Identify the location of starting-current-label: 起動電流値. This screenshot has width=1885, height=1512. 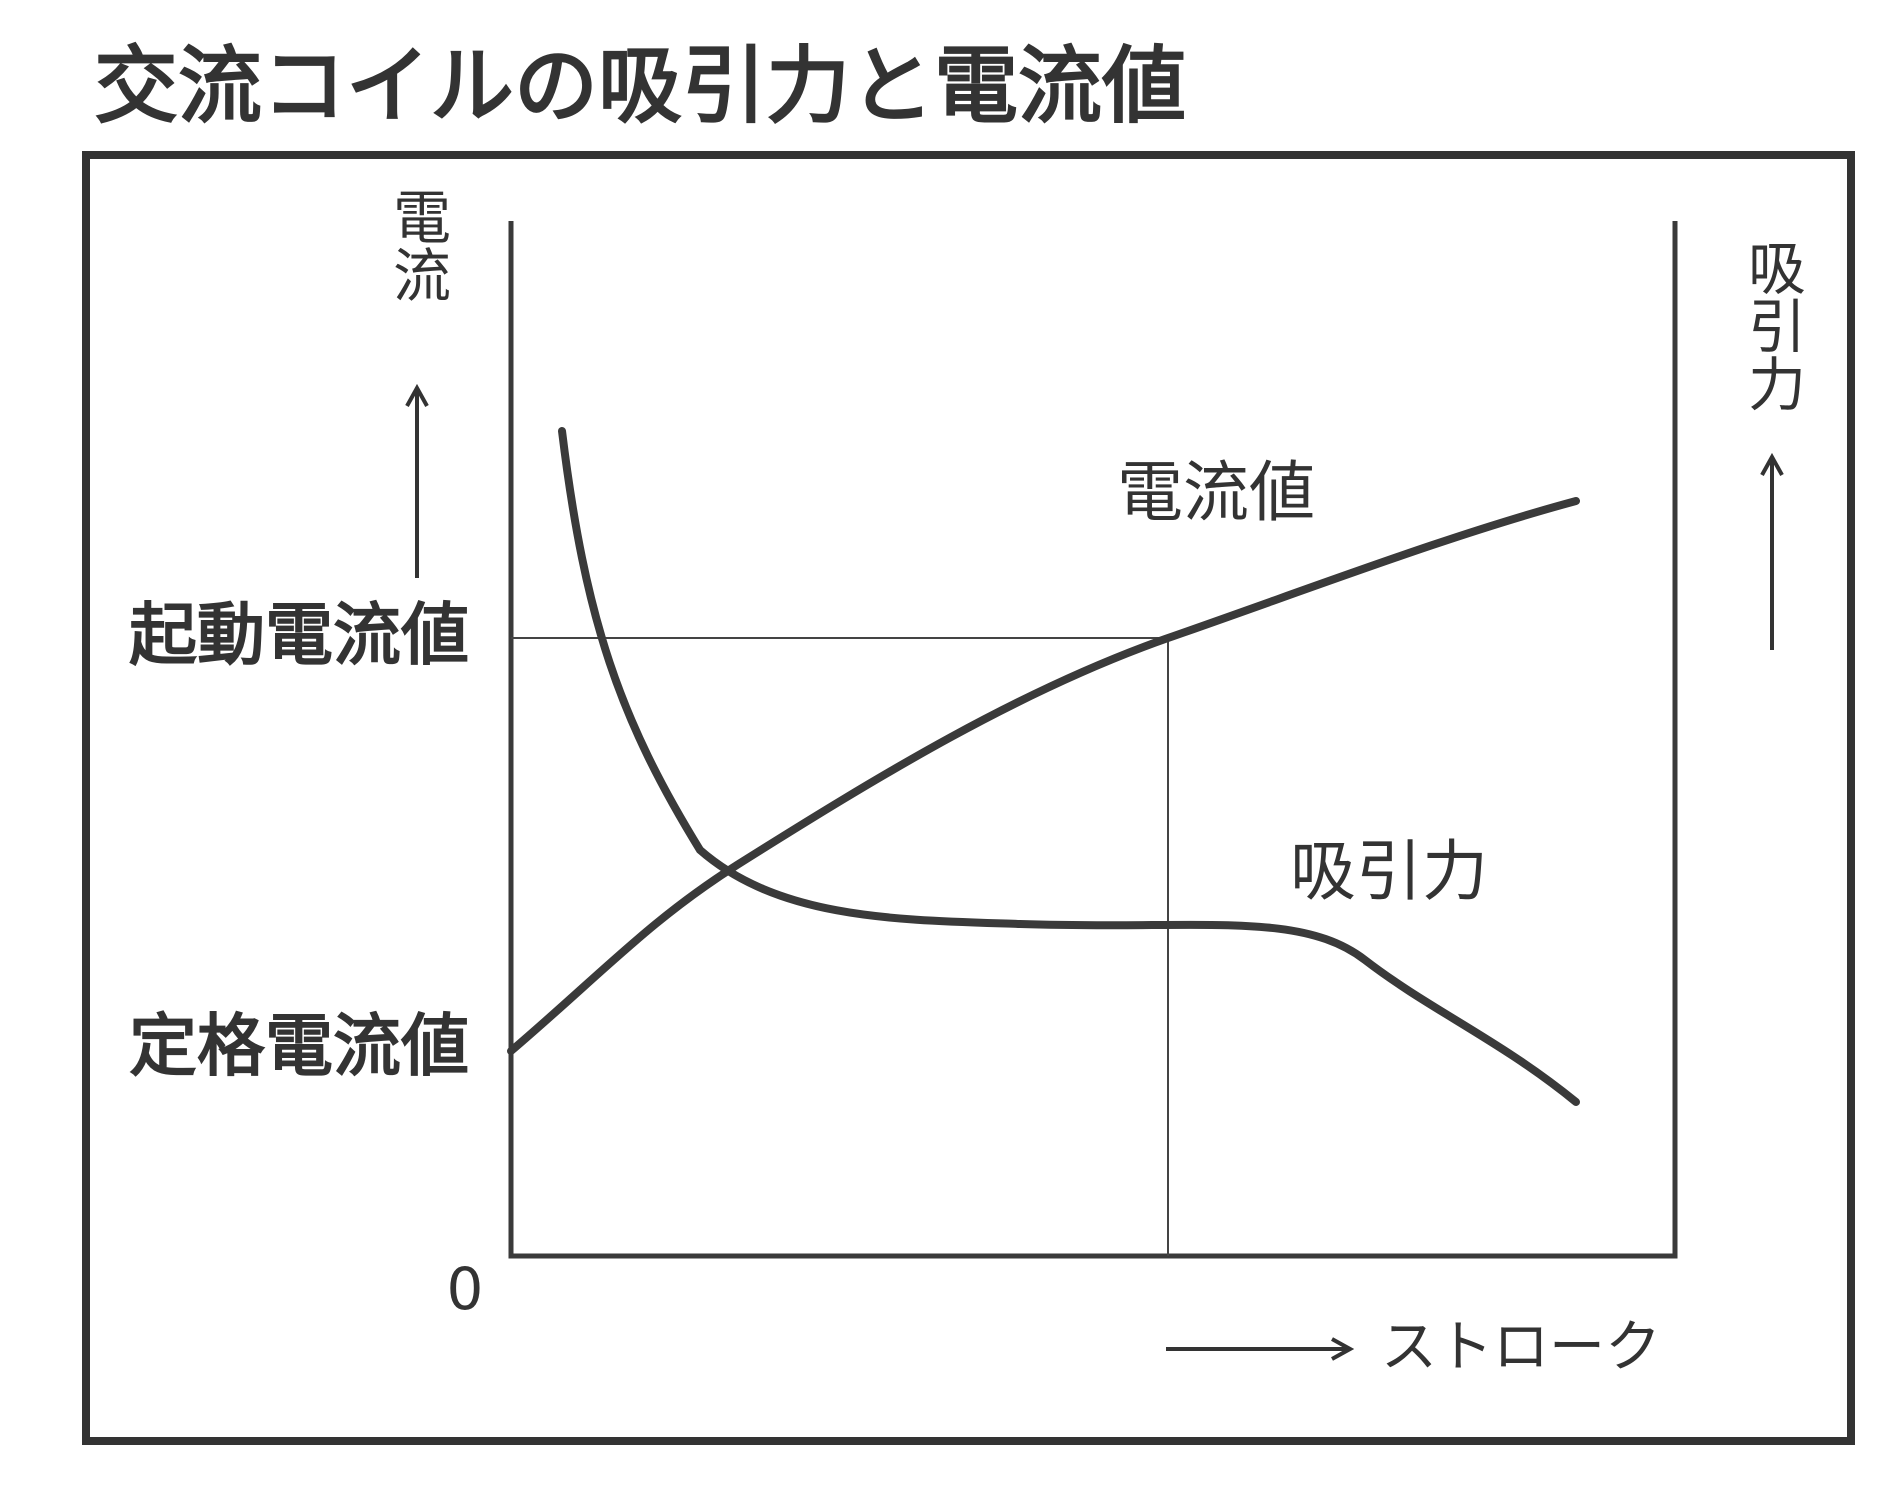
(299, 636).